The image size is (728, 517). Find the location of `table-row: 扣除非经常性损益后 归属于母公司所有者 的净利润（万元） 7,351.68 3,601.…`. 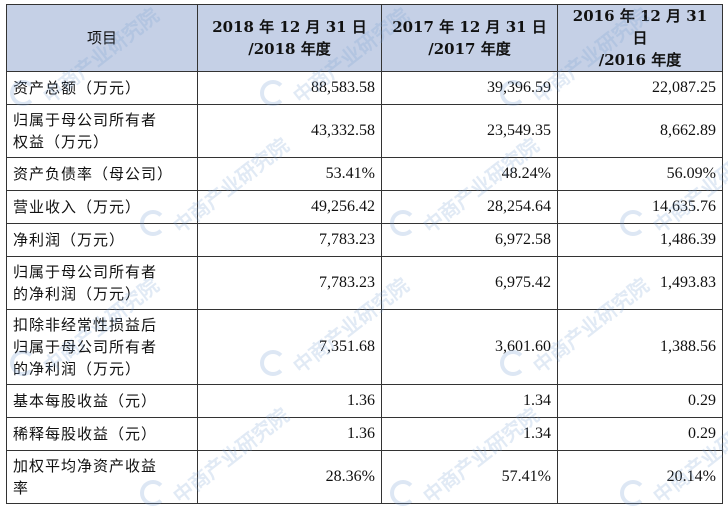

table-row: 扣除非经常性损益后 归属于母公司所有者 的净利润（万元） 7,351.68 3,601.… is located at coordinates (364, 347).